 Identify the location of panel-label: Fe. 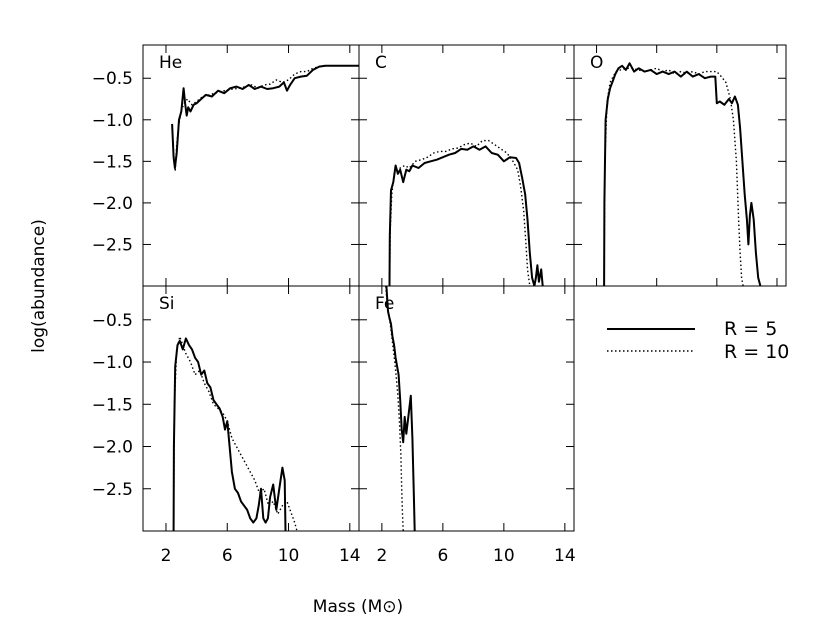
(384, 304).